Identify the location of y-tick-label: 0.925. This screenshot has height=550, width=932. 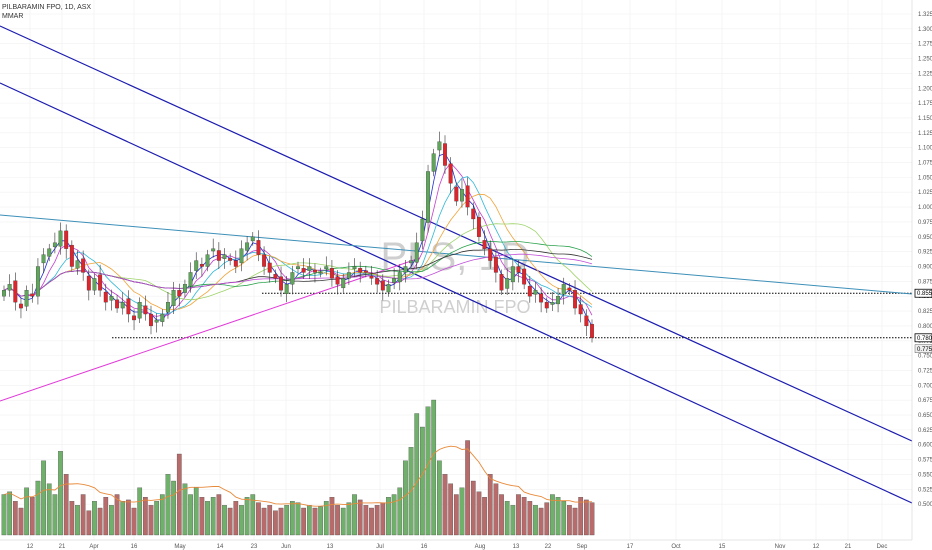
(925, 253).